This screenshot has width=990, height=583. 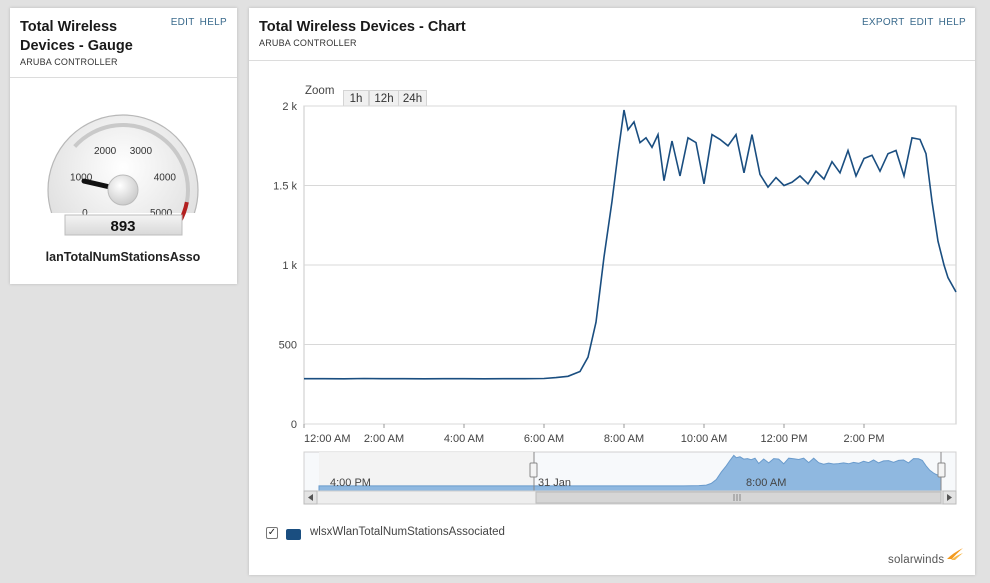 I want to click on chart-panel-title: Total Wireless Devices - Chart, so click(x=362, y=27).